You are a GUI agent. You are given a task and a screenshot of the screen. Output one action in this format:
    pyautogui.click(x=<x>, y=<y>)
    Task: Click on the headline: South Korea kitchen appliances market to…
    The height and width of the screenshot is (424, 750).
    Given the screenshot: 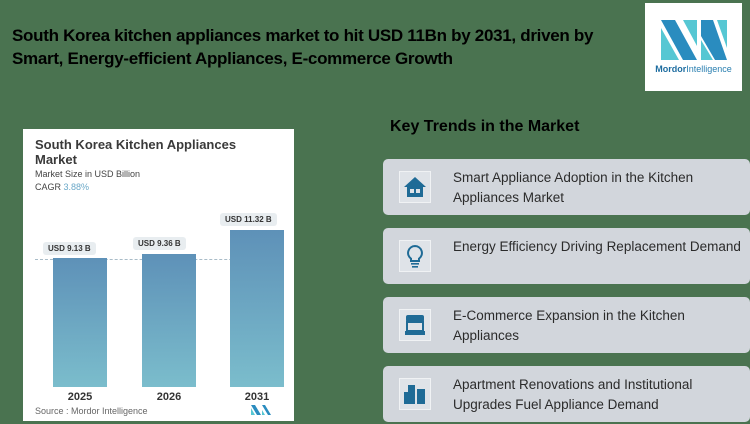 What is the action you would take?
    pyautogui.click(x=303, y=47)
    